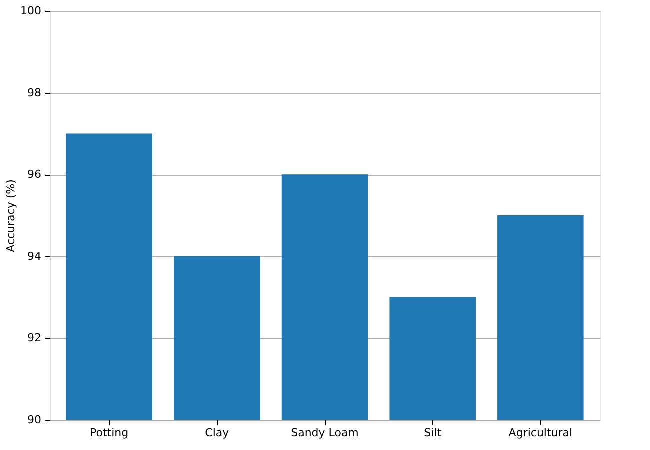 The height and width of the screenshot is (450, 650). What do you see at coordinates (540, 433) in the screenshot?
I see `x-tick-label: Agricultural` at bounding box center [540, 433].